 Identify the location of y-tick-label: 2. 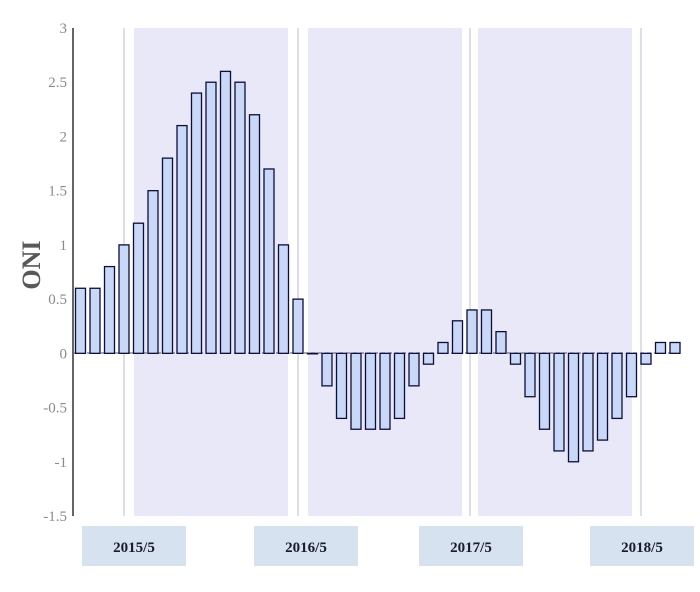
(64, 137).